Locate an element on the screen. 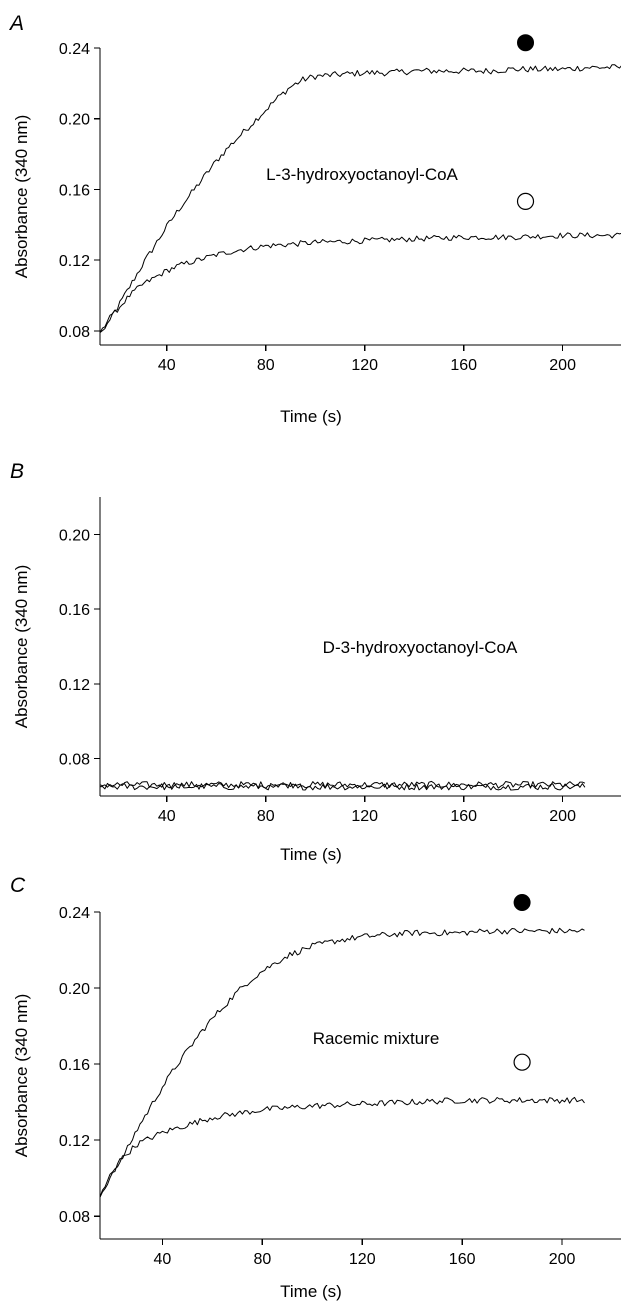 The width and height of the screenshot is (621, 1304). chart-annotation: L-3-hydroxyoctanoyl-CoA is located at coordinates (362, 174).